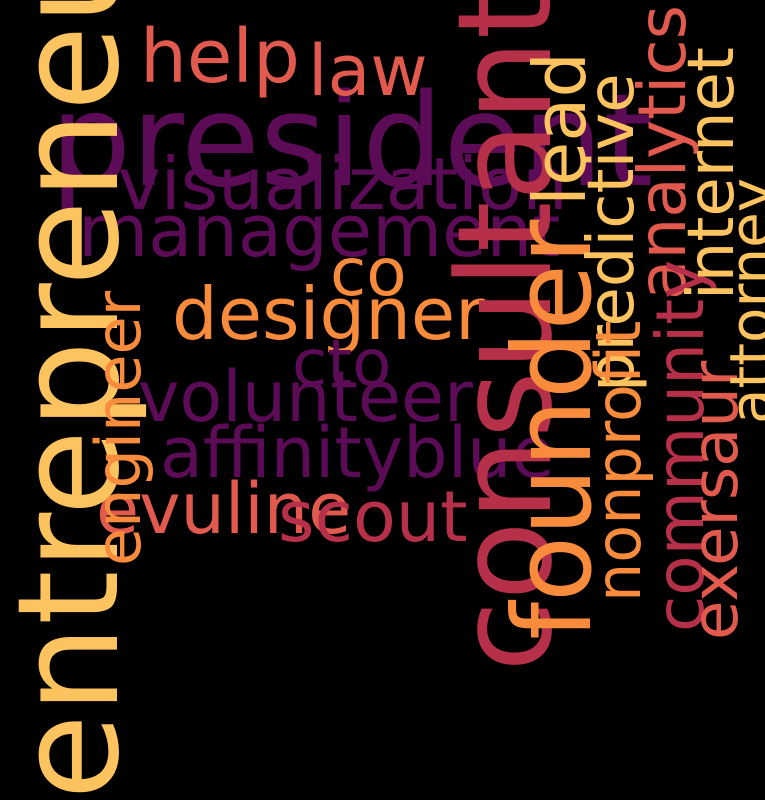 This screenshot has height=800, width=765. I want to click on word-law: law, so click(368, 71).